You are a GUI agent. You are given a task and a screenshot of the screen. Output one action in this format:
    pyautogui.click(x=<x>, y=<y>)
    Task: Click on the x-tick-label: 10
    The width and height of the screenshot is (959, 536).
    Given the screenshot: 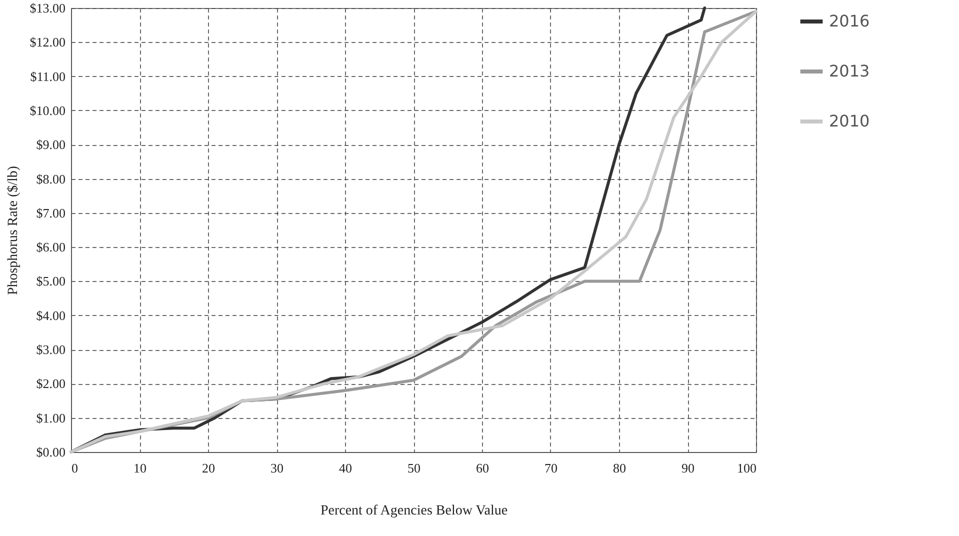 What is the action you would take?
    pyautogui.click(x=140, y=468)
    